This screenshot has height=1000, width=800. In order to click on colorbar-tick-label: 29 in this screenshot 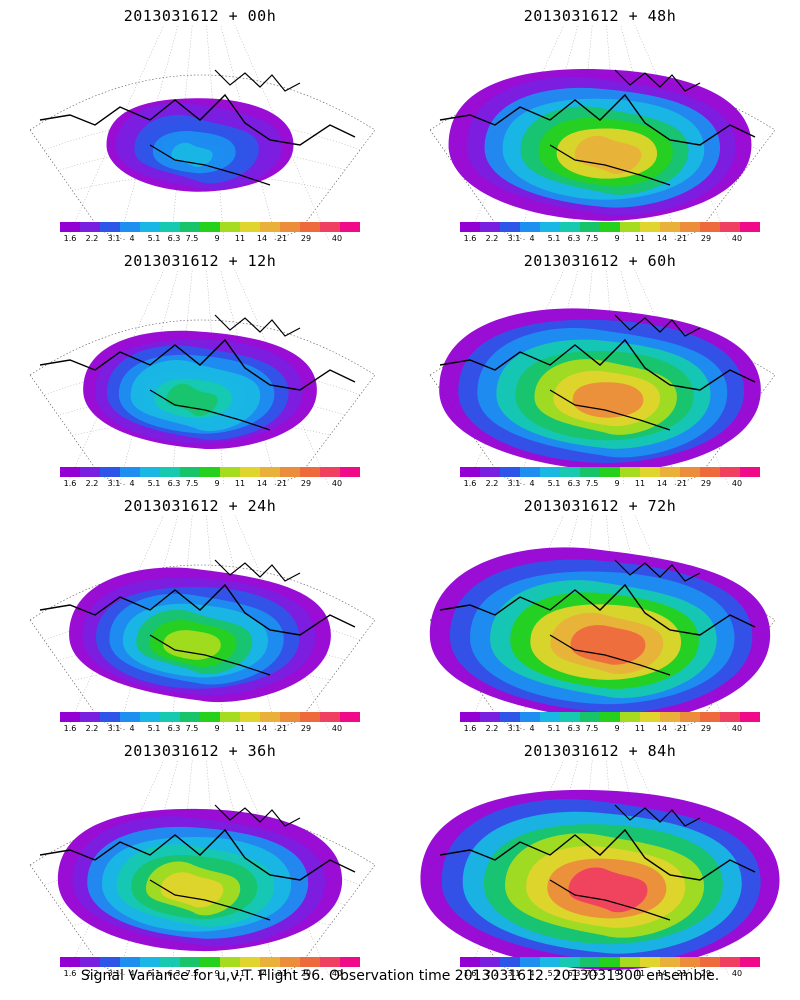, I will do `click(706, 973)`.